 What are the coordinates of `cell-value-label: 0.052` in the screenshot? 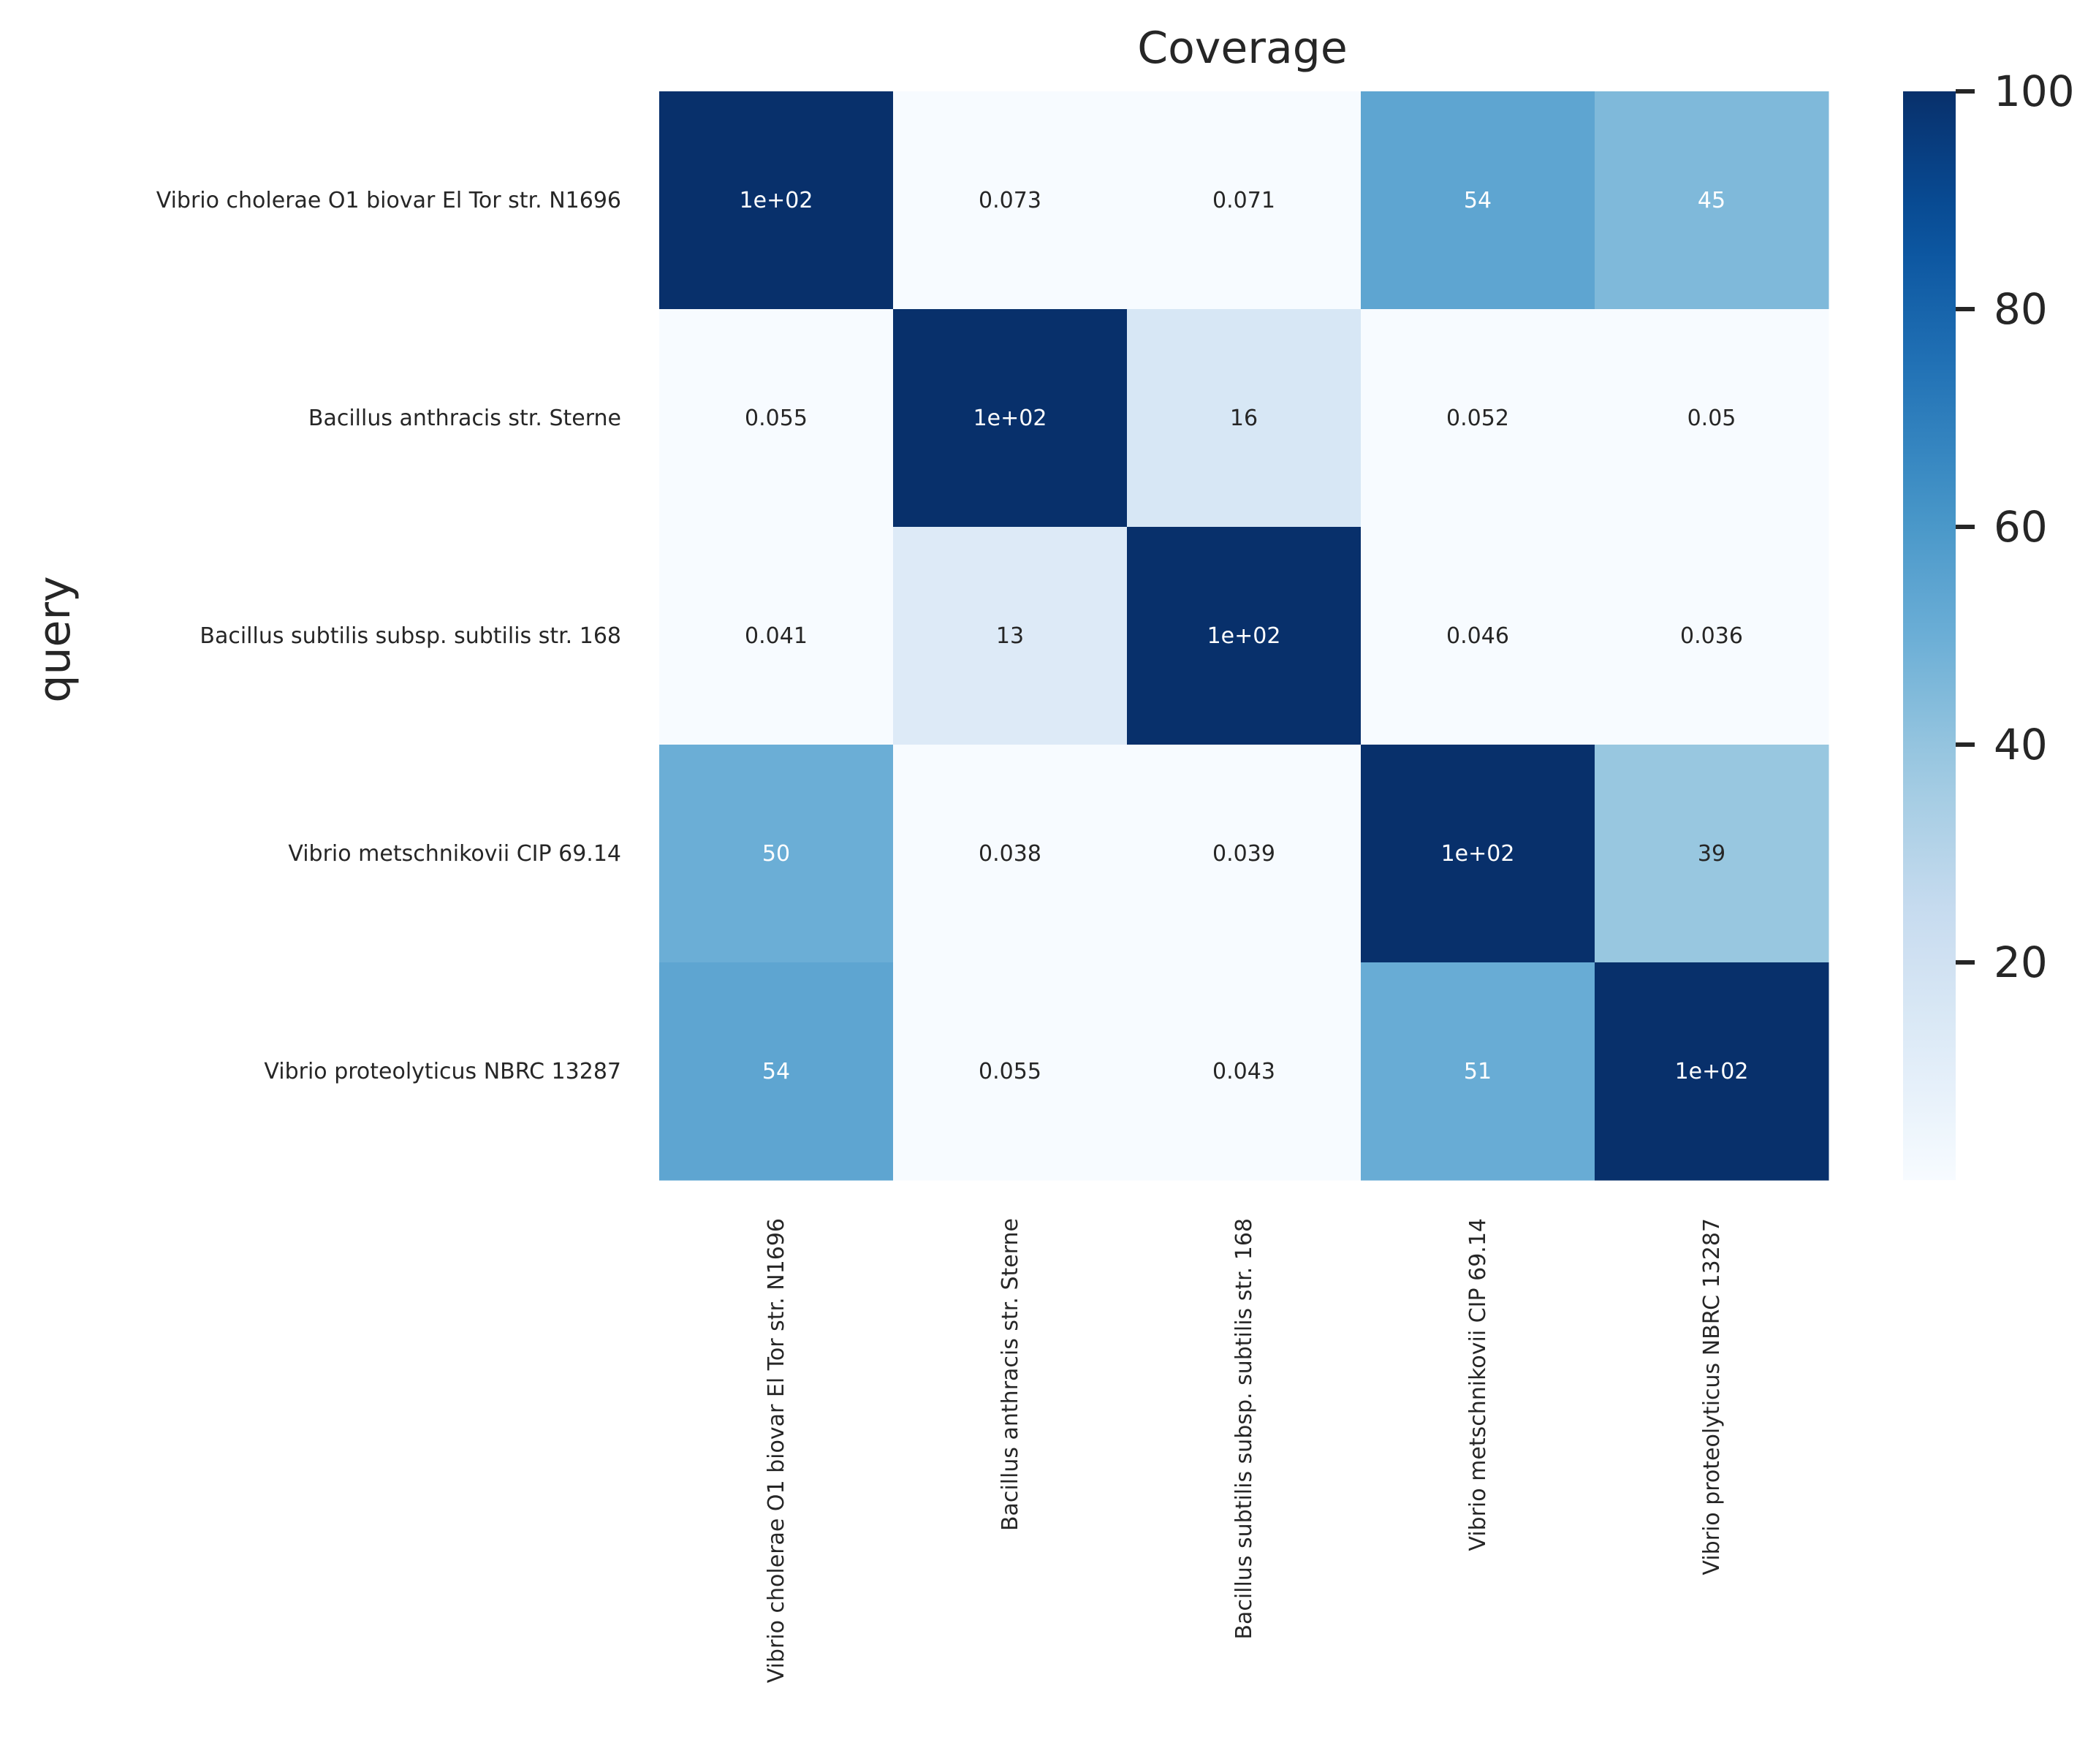 It's located at (1477, 419).